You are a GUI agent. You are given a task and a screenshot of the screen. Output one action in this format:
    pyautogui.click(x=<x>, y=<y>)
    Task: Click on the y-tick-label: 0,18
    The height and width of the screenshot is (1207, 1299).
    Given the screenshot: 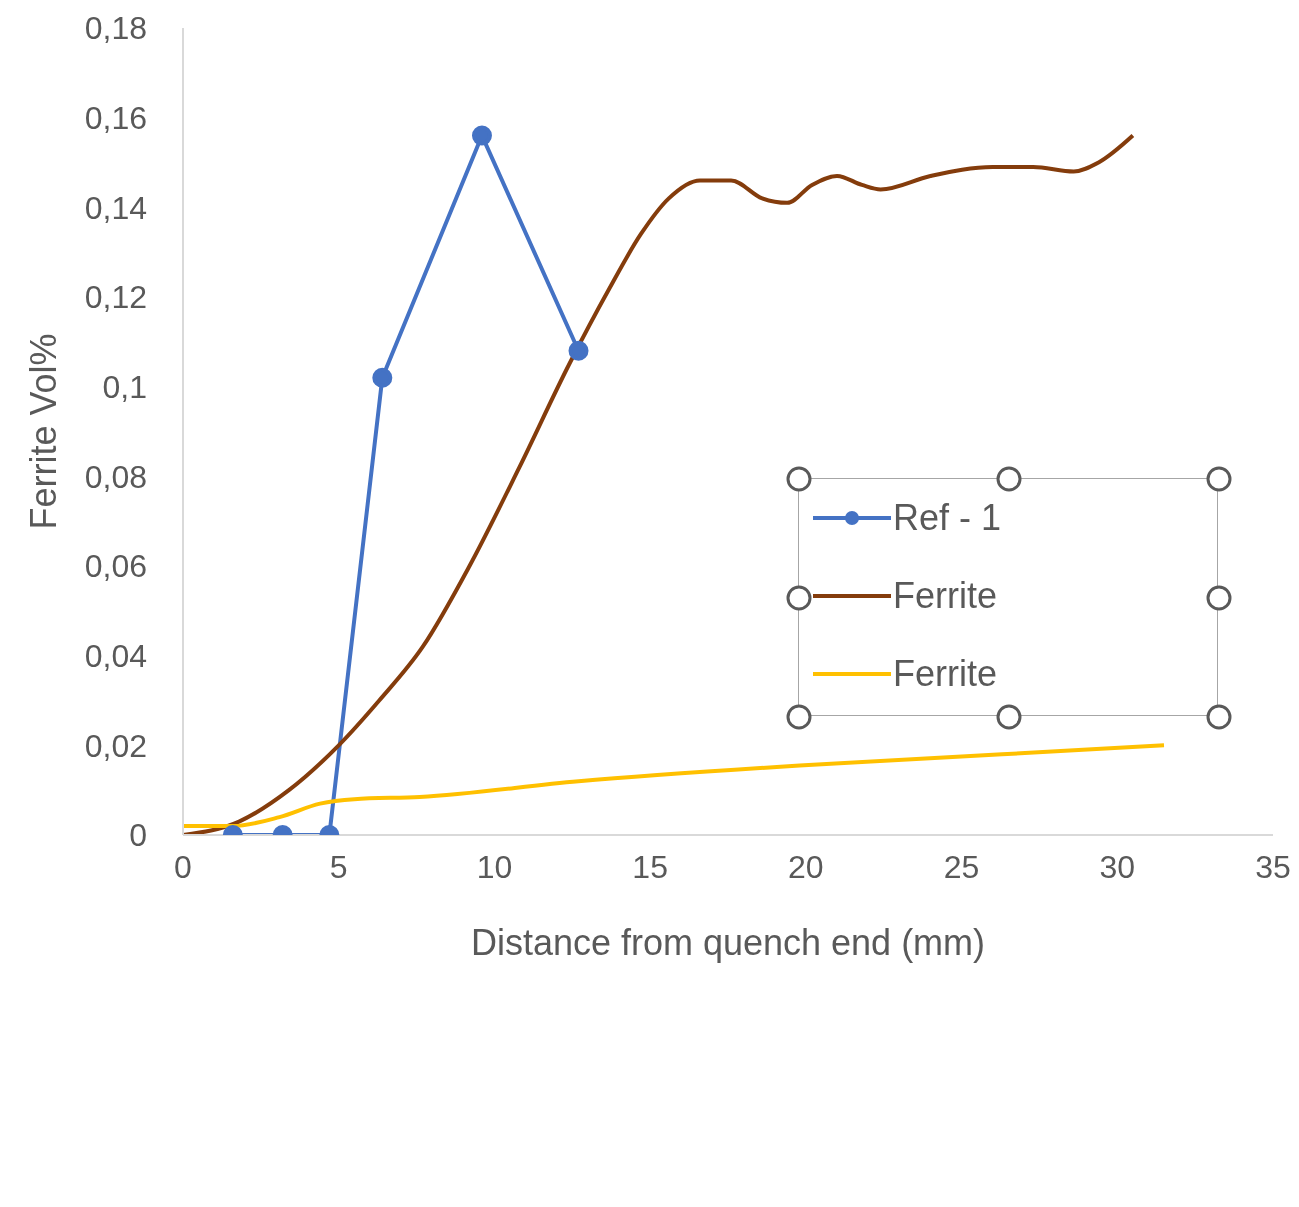 What is the action you would take?
    pyautogui.click(x=115, y=28)
    